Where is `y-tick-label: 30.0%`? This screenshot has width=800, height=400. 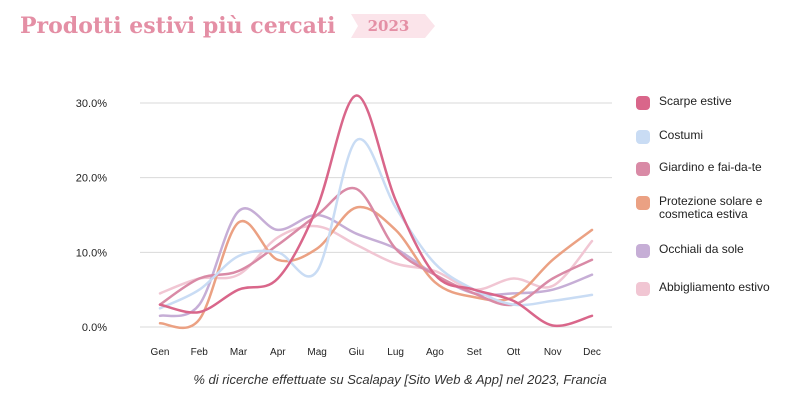
y-tick-label: 30.0% is located at coordinates (91, 104).